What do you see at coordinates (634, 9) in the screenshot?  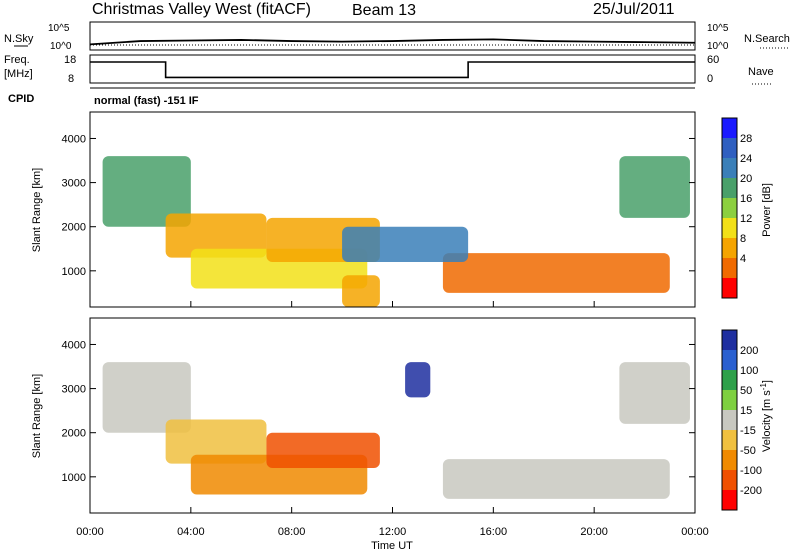 I see `date-title: 25/Jul/2011` at bounding box center [634, 9].